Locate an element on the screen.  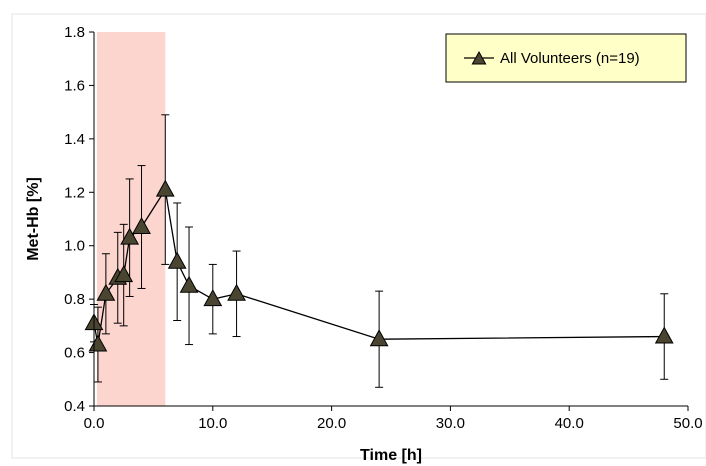
y-tick-label: 1.0 is located at coordinates (74, 246).